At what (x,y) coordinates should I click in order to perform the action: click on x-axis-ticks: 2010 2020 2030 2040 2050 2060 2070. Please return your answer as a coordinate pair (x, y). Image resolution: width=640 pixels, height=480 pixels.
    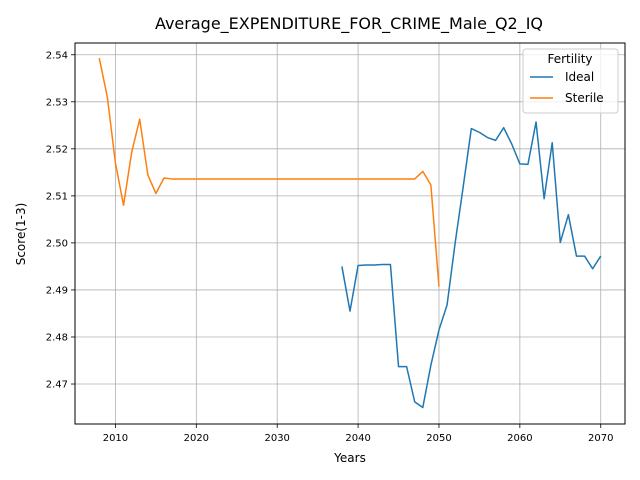
    Looking at the image, I should click on (358, 434).